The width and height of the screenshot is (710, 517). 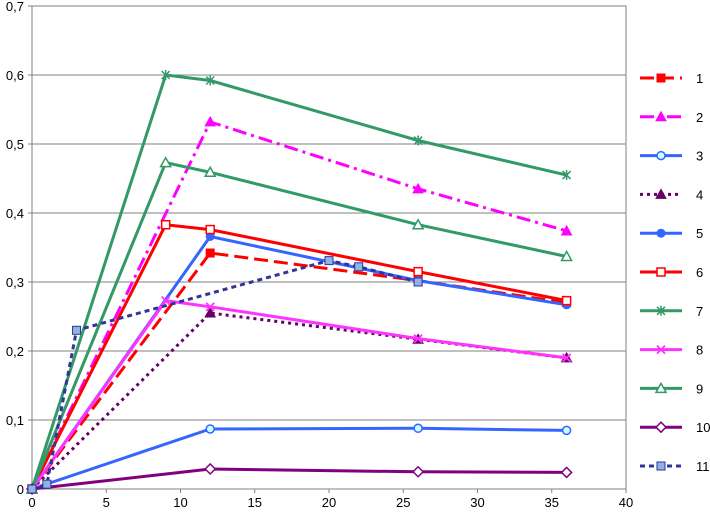 I want to click on legend-label: 10, so click(x=703, y=427).